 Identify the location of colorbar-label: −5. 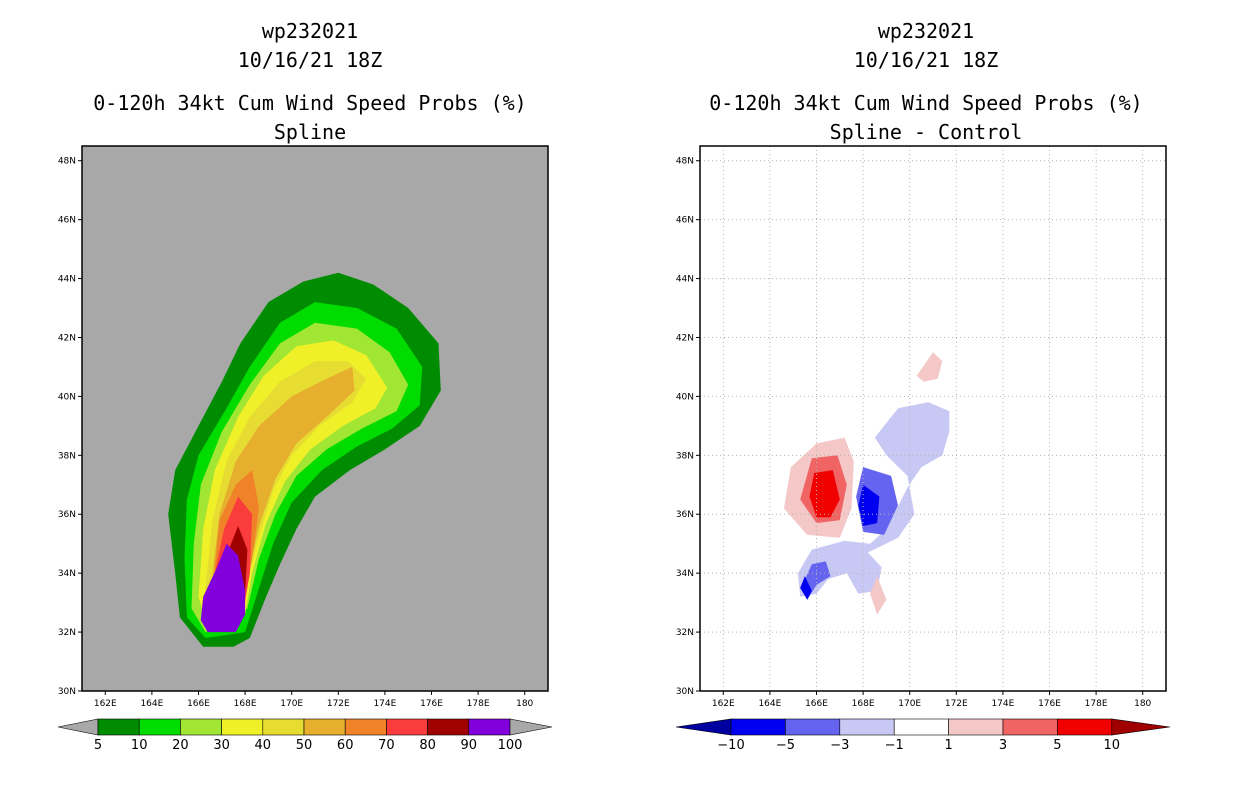
(785, 745).